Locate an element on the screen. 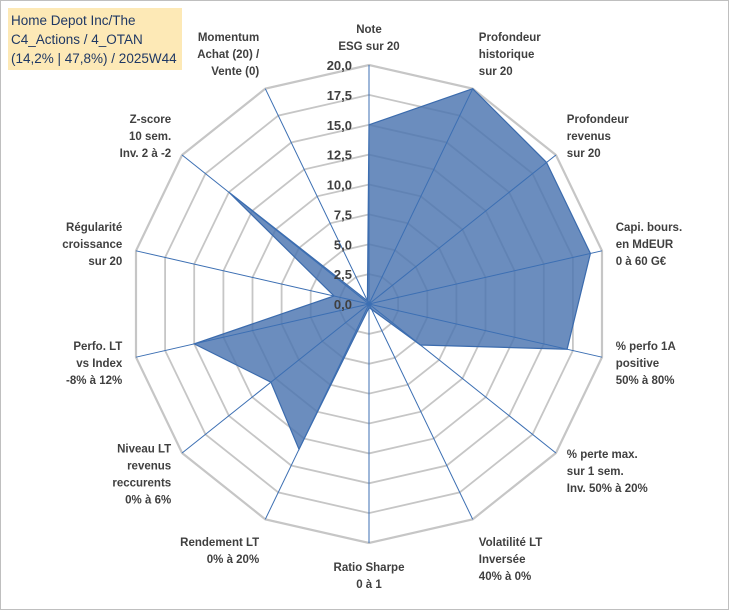 Image resolution: width=729 pixels, height=610 pixels. axis-label-line: Inv. 2 à -2 is located at coordinates (146, 154).